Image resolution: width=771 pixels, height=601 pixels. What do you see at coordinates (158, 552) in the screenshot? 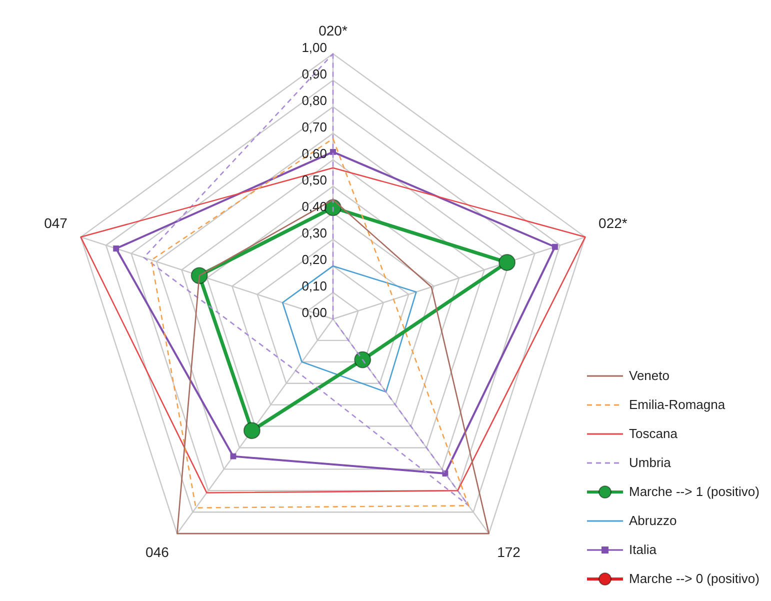
I see `spoke-label: 046` at bounding box center [158, 552].